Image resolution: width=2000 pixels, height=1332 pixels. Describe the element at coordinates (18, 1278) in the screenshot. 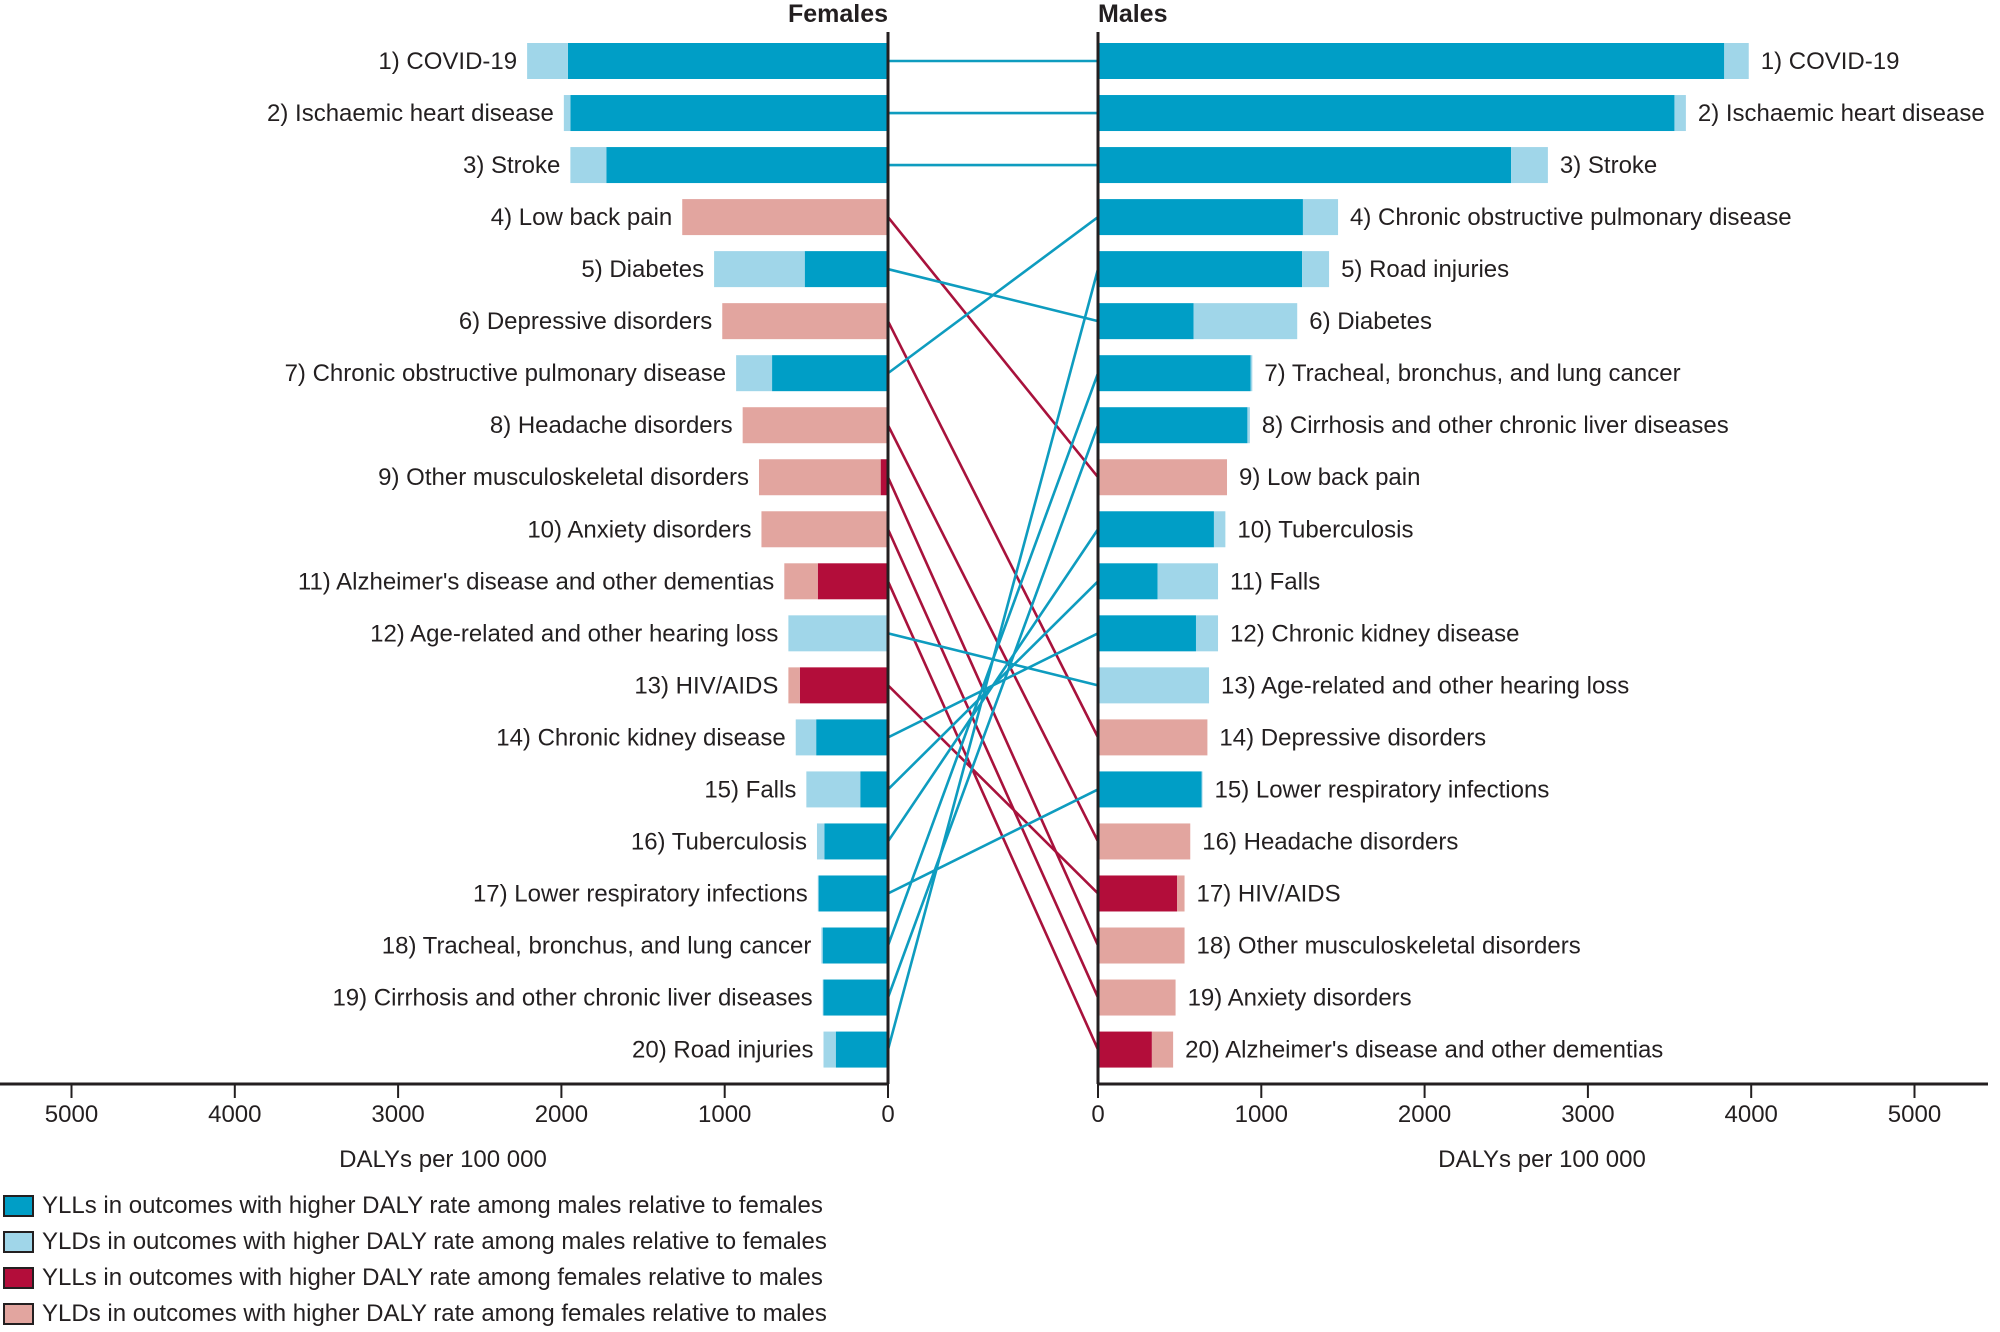

I see `legend-swatch-female-yll` at that location.